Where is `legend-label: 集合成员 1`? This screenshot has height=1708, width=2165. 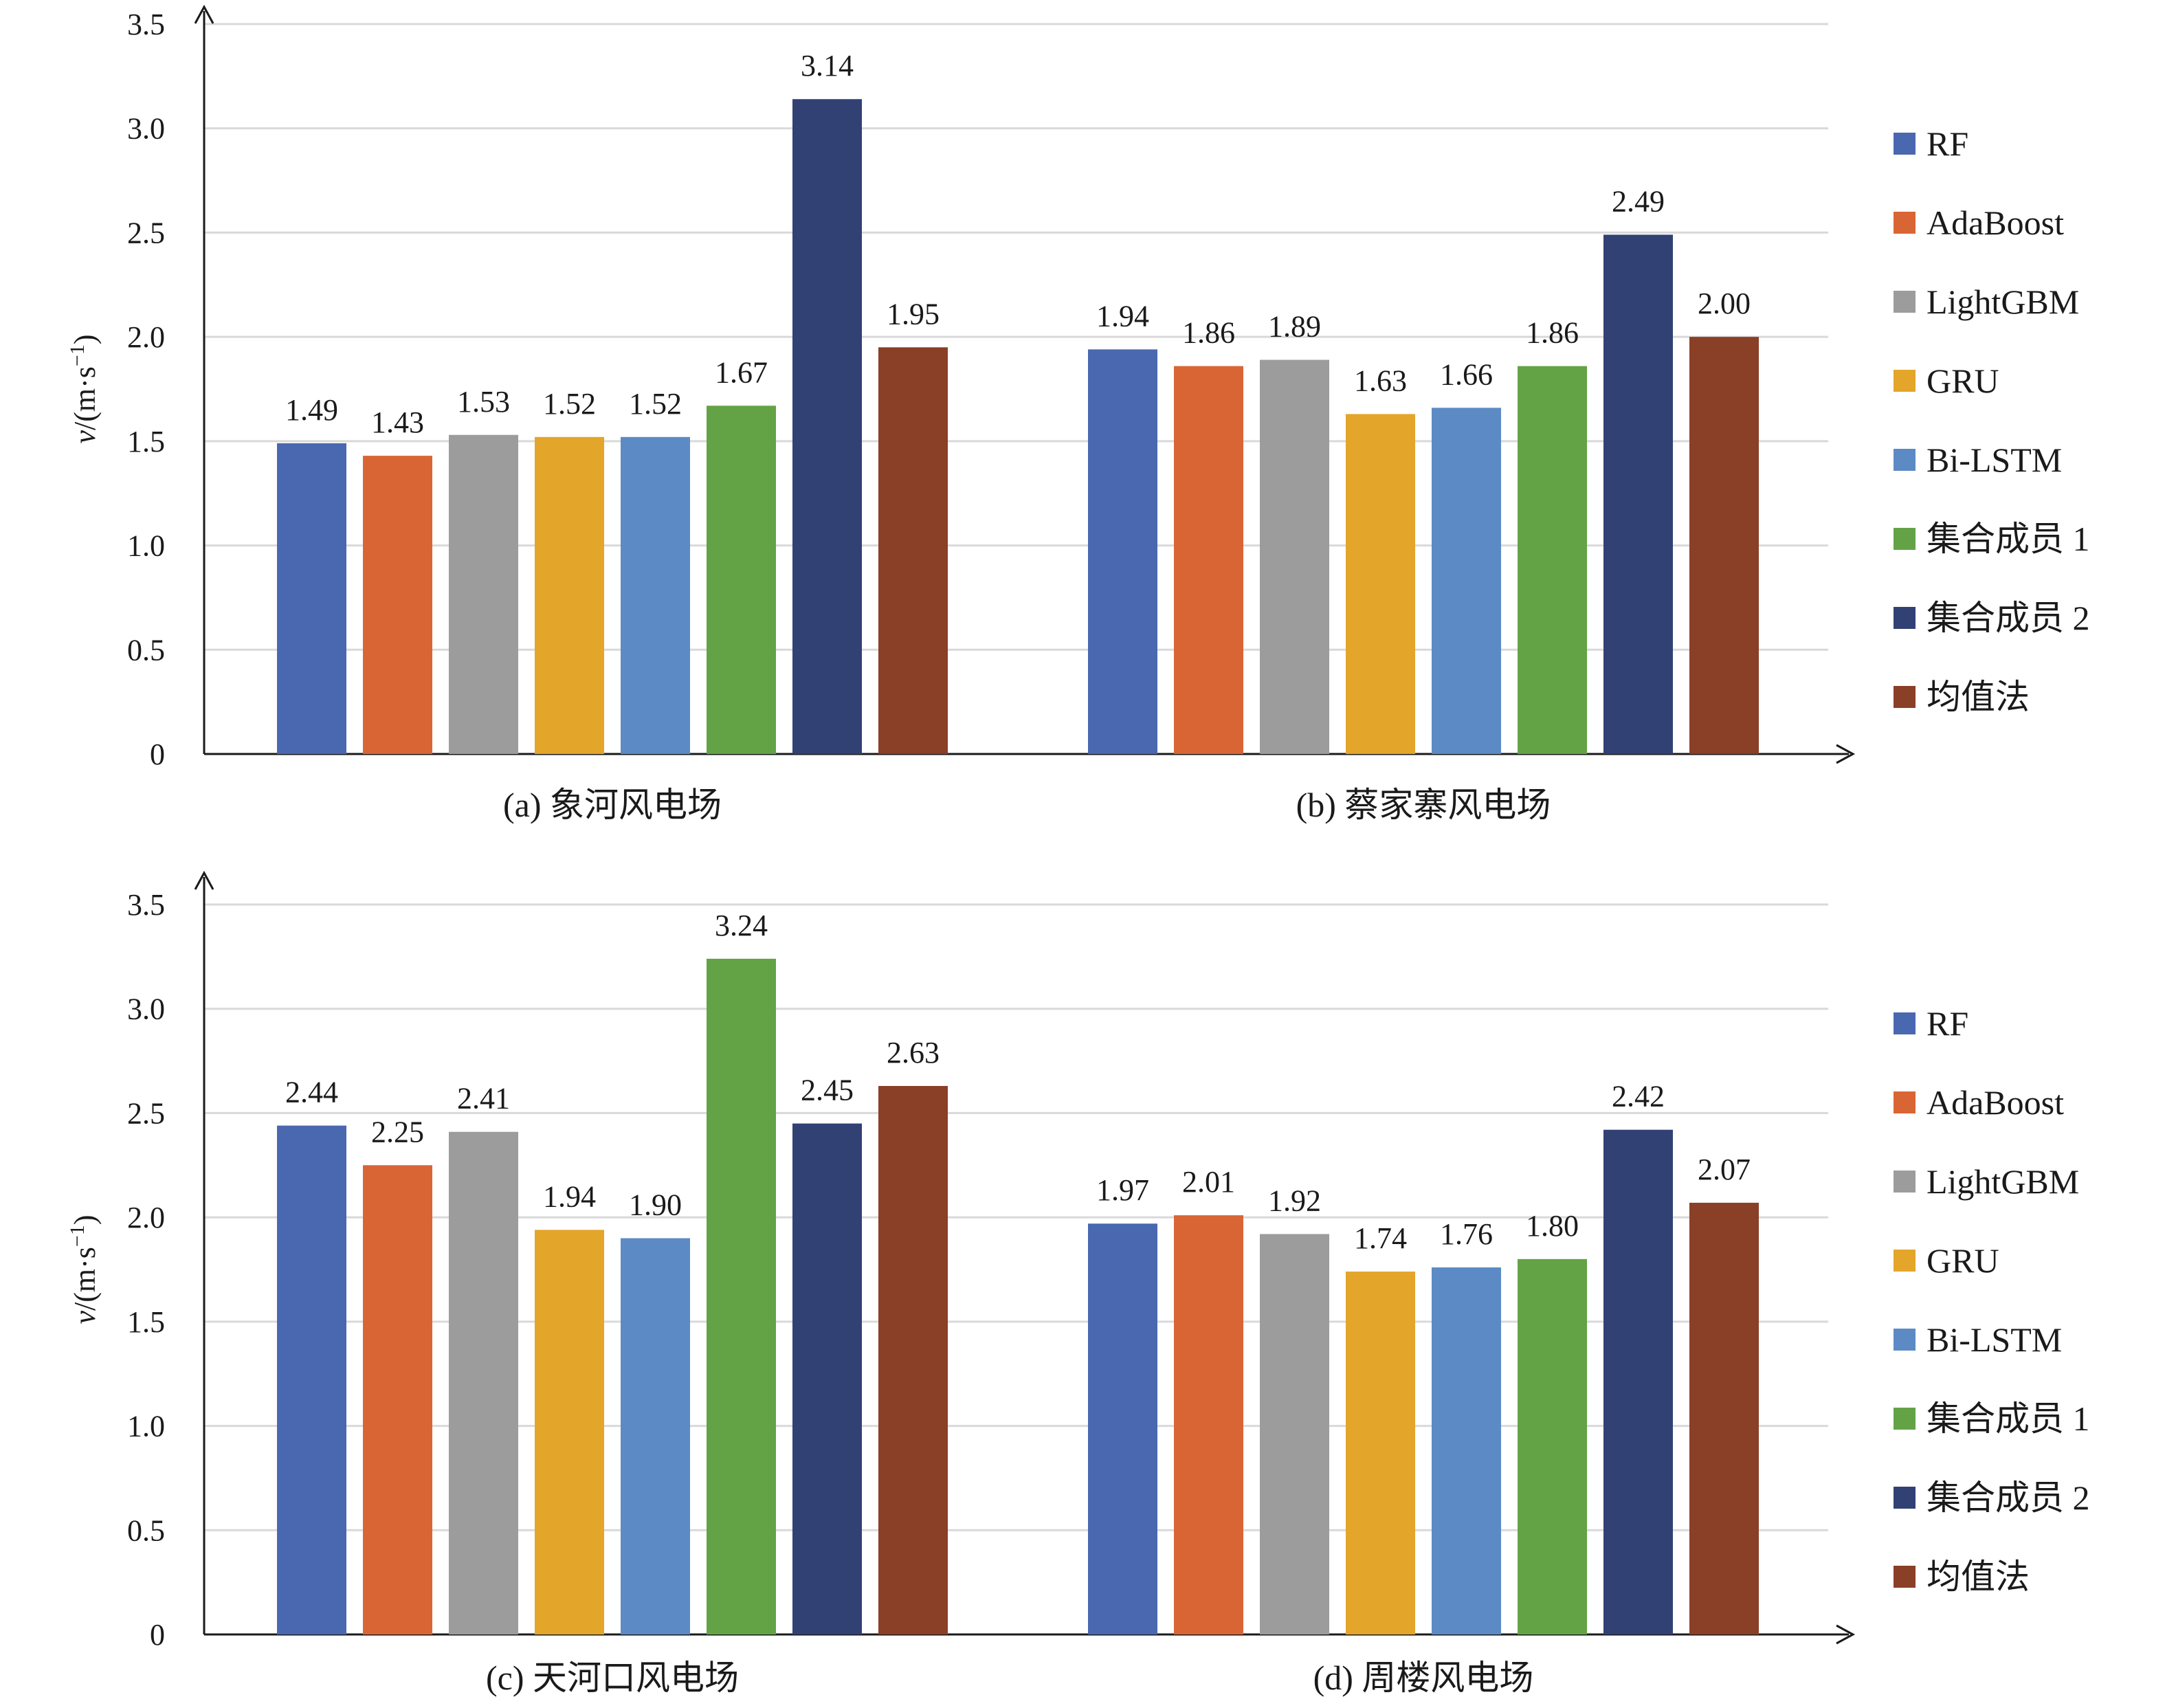
legend-label: 集合成员 1 is located at coordinates (2008, 539).